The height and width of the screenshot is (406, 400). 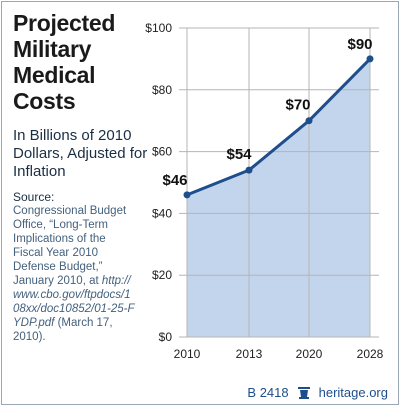 I want to click on footer: B 2418 heritage.org, so click(x=317, y=392).